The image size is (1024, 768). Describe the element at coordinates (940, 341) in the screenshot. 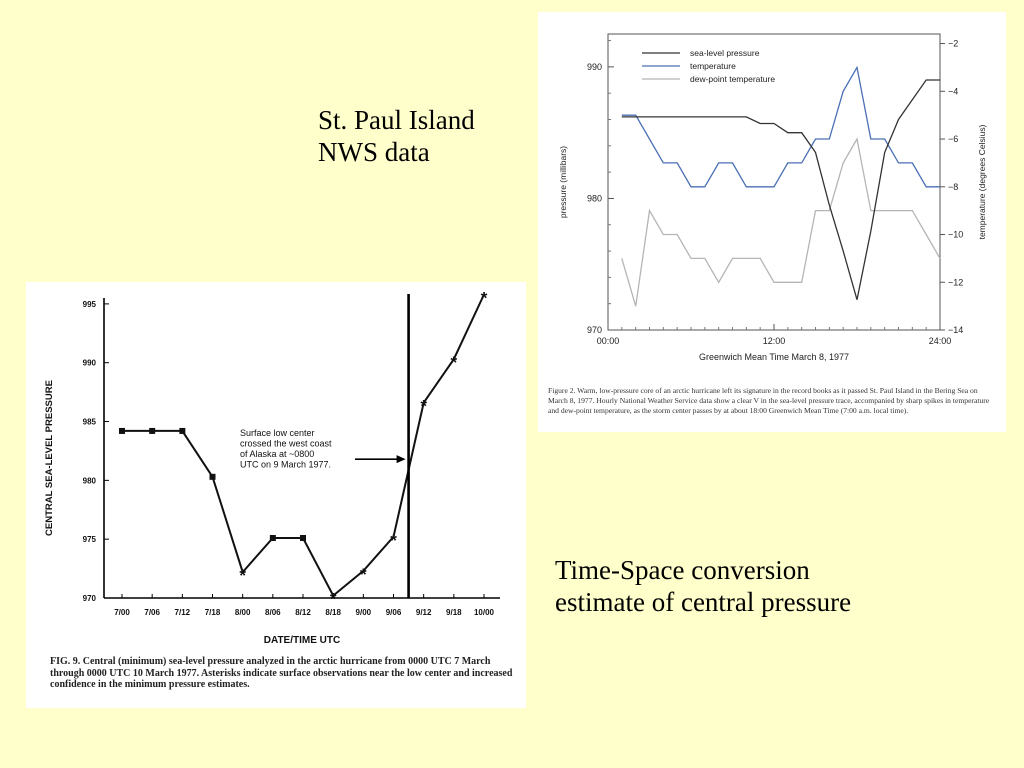

I see `x-tick-label: 24:00` at that location.